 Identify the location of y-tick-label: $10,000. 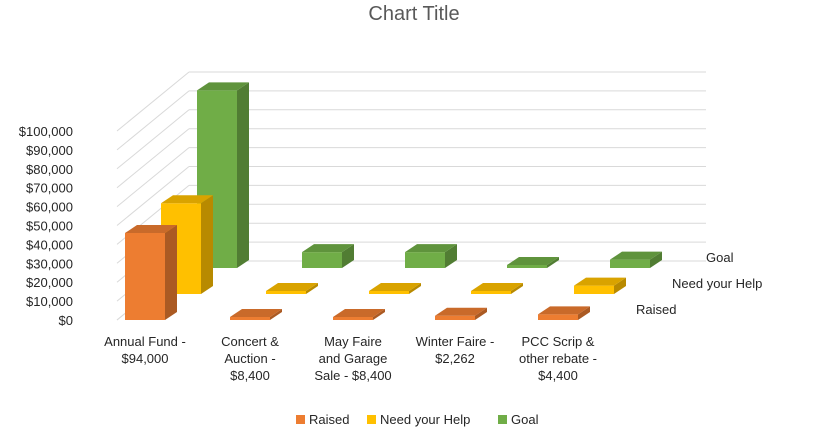
(49, 301).